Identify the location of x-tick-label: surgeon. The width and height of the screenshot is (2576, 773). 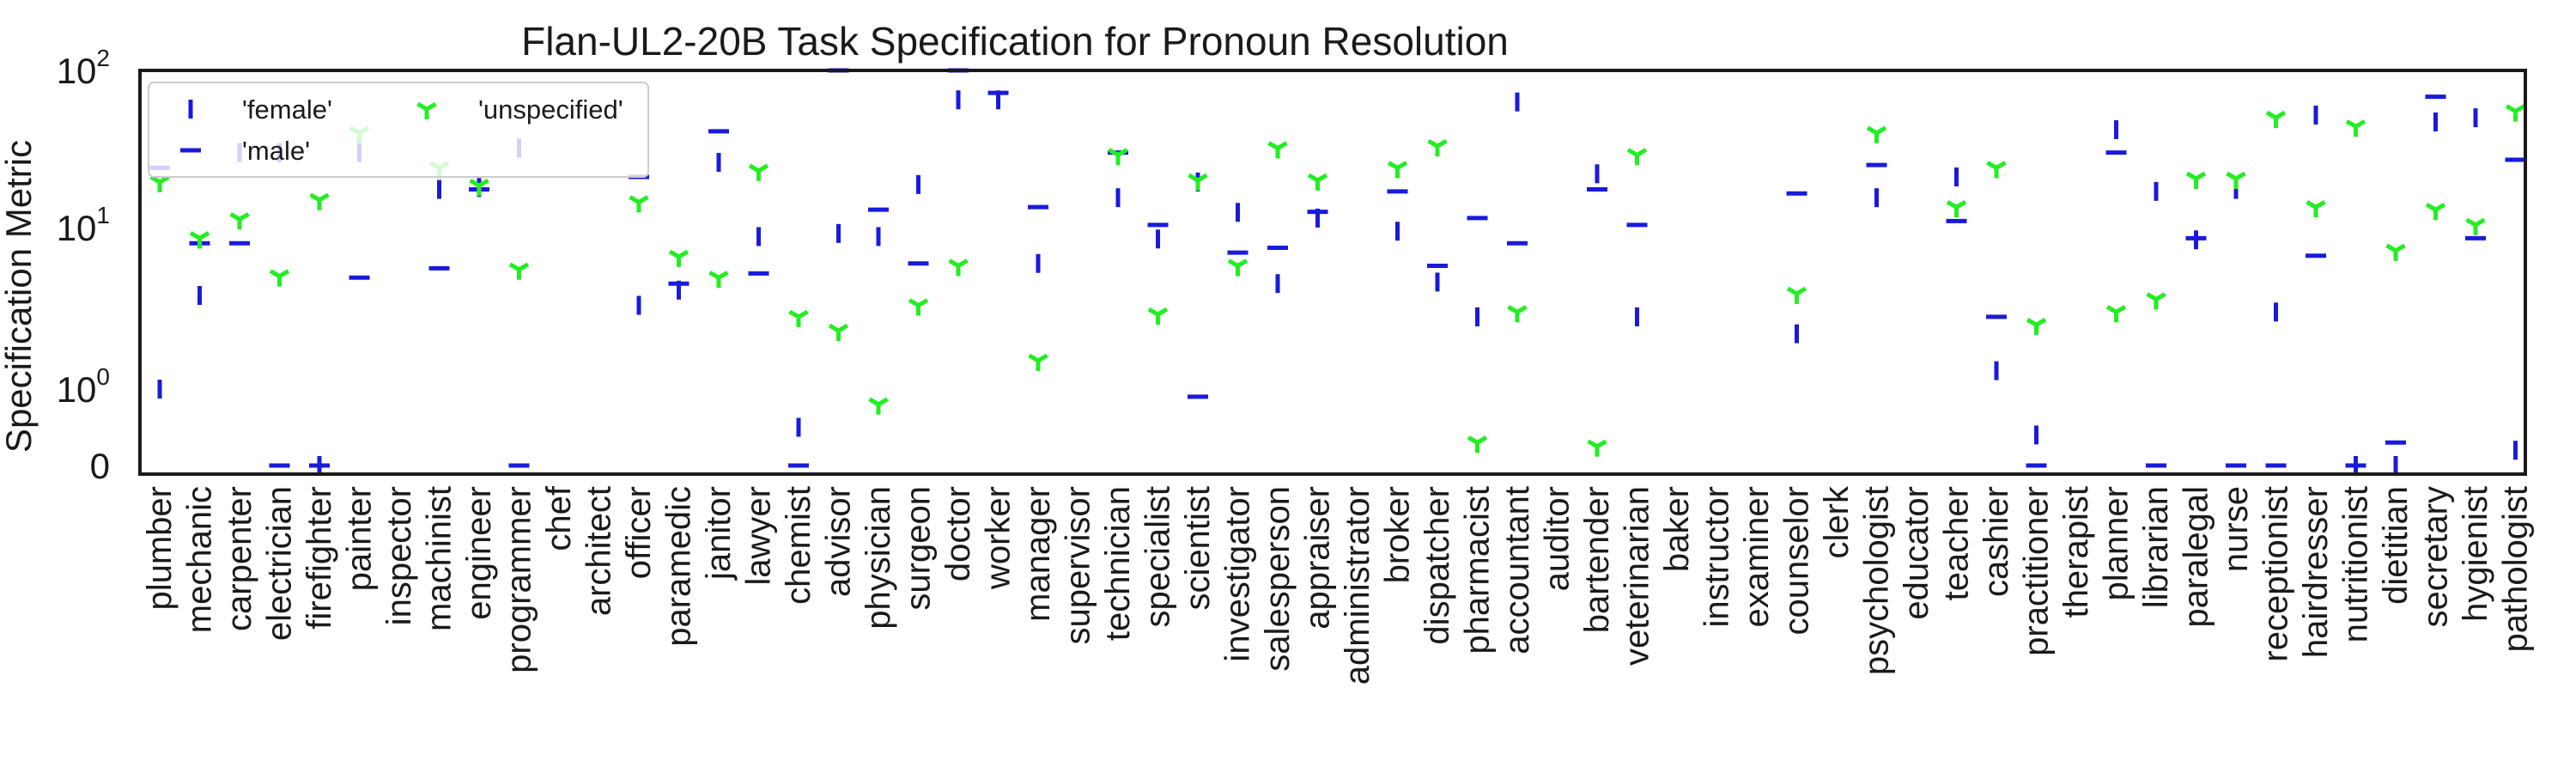
(919, 548).